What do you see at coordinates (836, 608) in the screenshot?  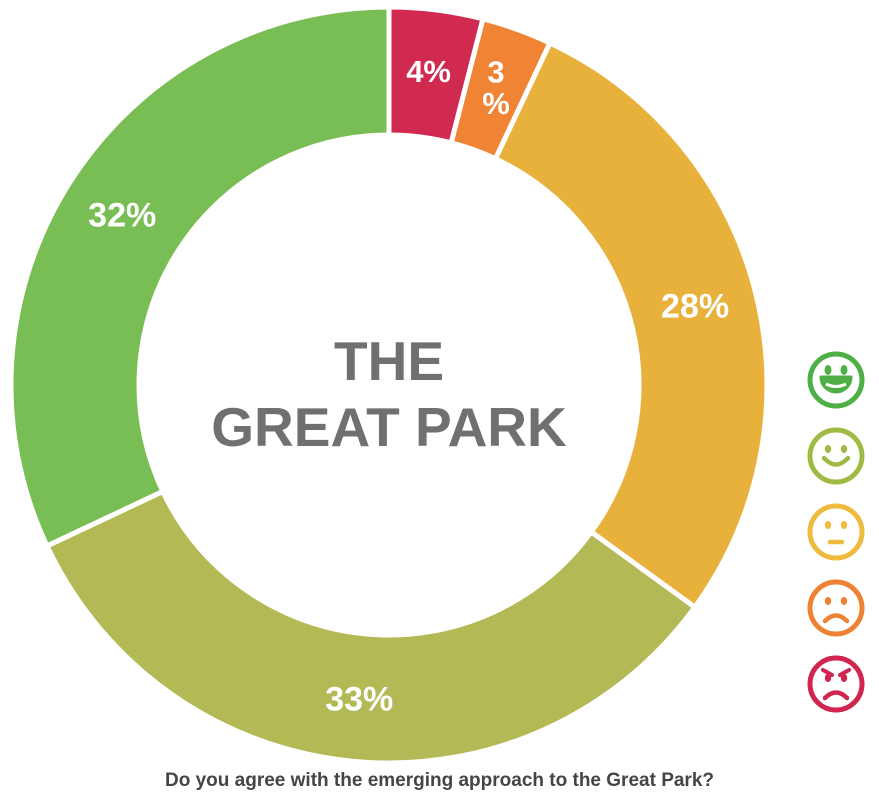 I see `unhappy-face-icon` at bounding box center [836, 608].